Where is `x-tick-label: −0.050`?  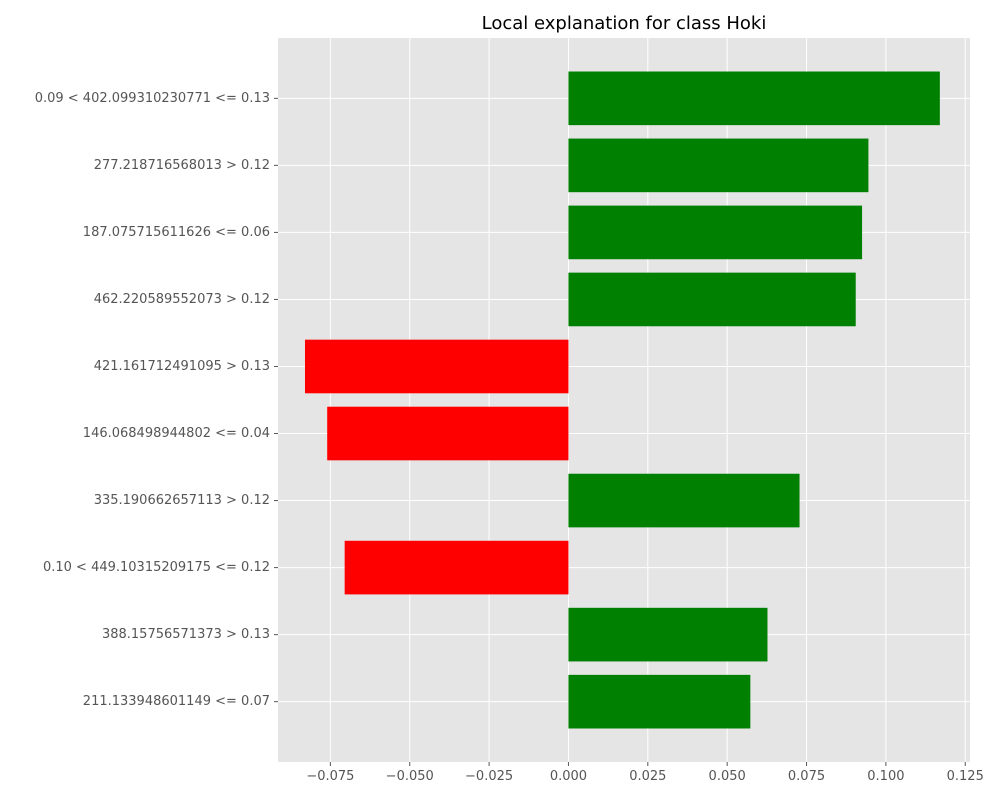
x-tick-label: −0.050 is located at coordinates (410, 776).